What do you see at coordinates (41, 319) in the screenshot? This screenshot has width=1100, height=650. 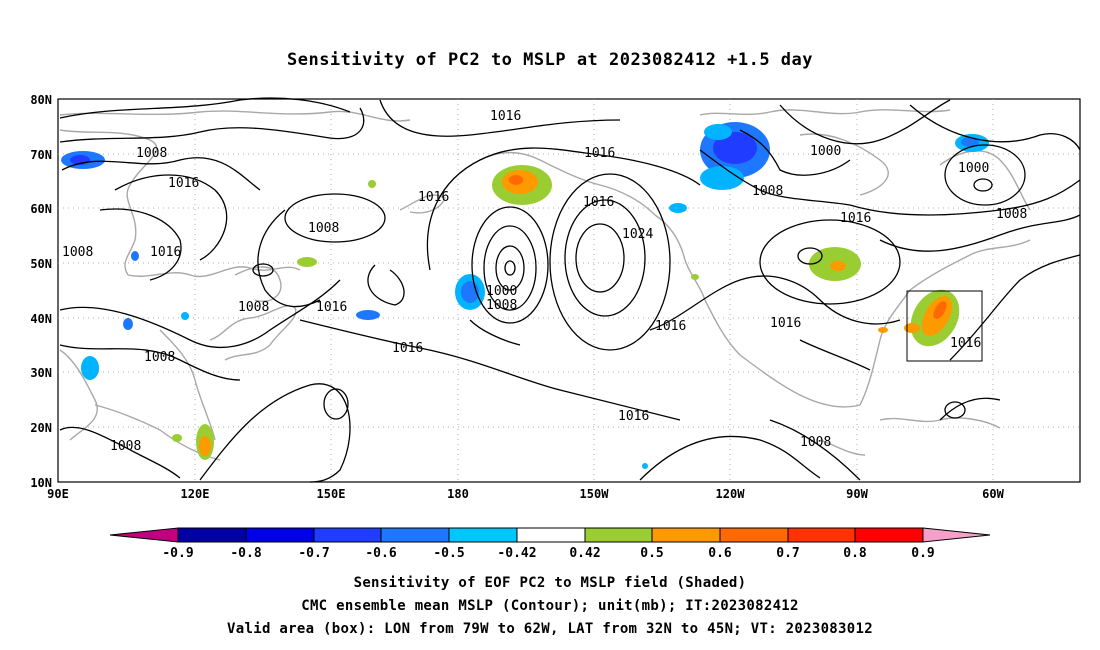 I see `lat-label: 40N` at bounding box center [41, 319].